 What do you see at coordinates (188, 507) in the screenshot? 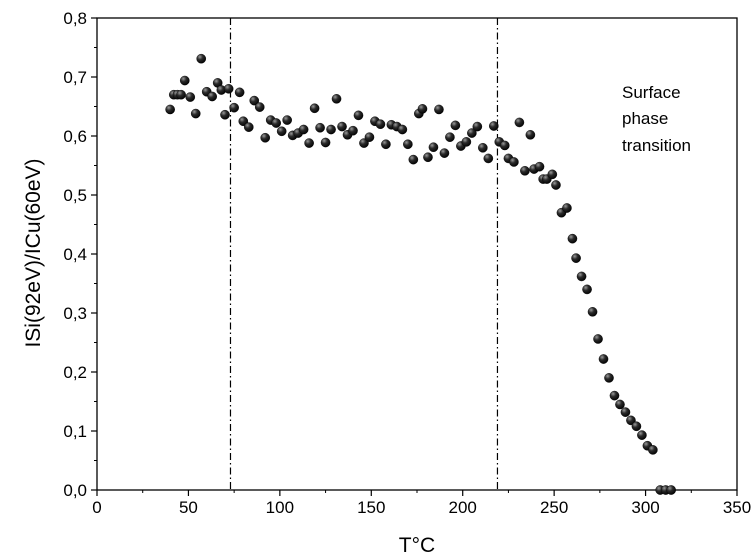
I see `x-tick-label: 50` at bounding box center [188, 507].